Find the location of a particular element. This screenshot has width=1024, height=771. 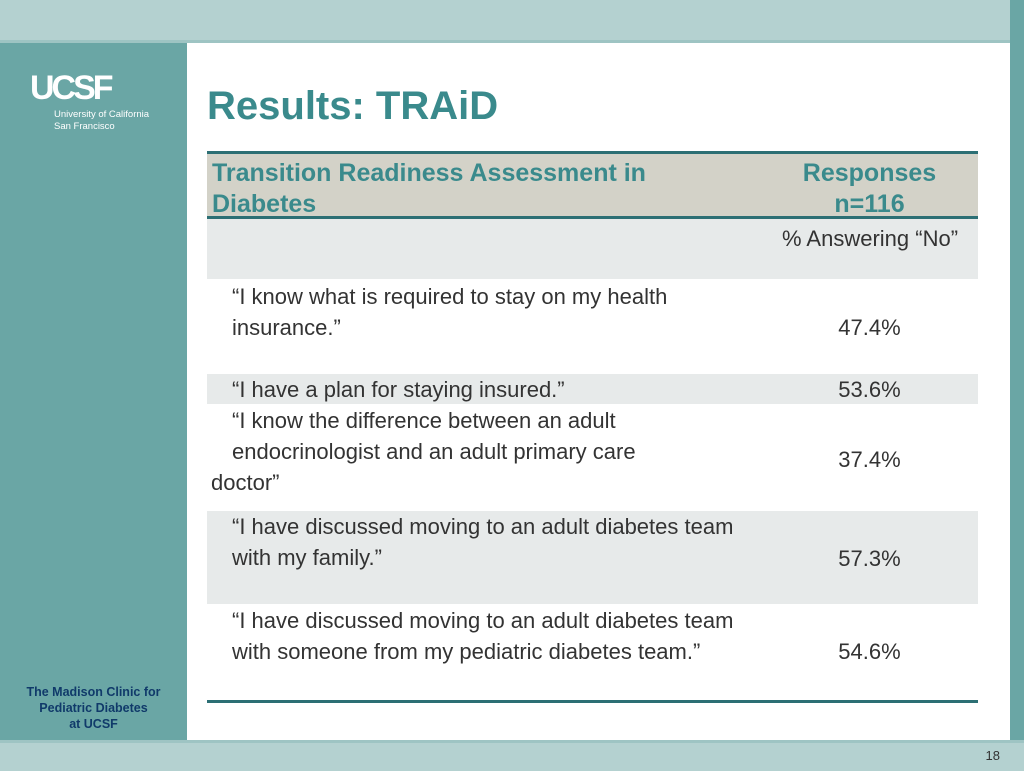

clinic-line-3: at UCSF is located at coordinates (93, 724).